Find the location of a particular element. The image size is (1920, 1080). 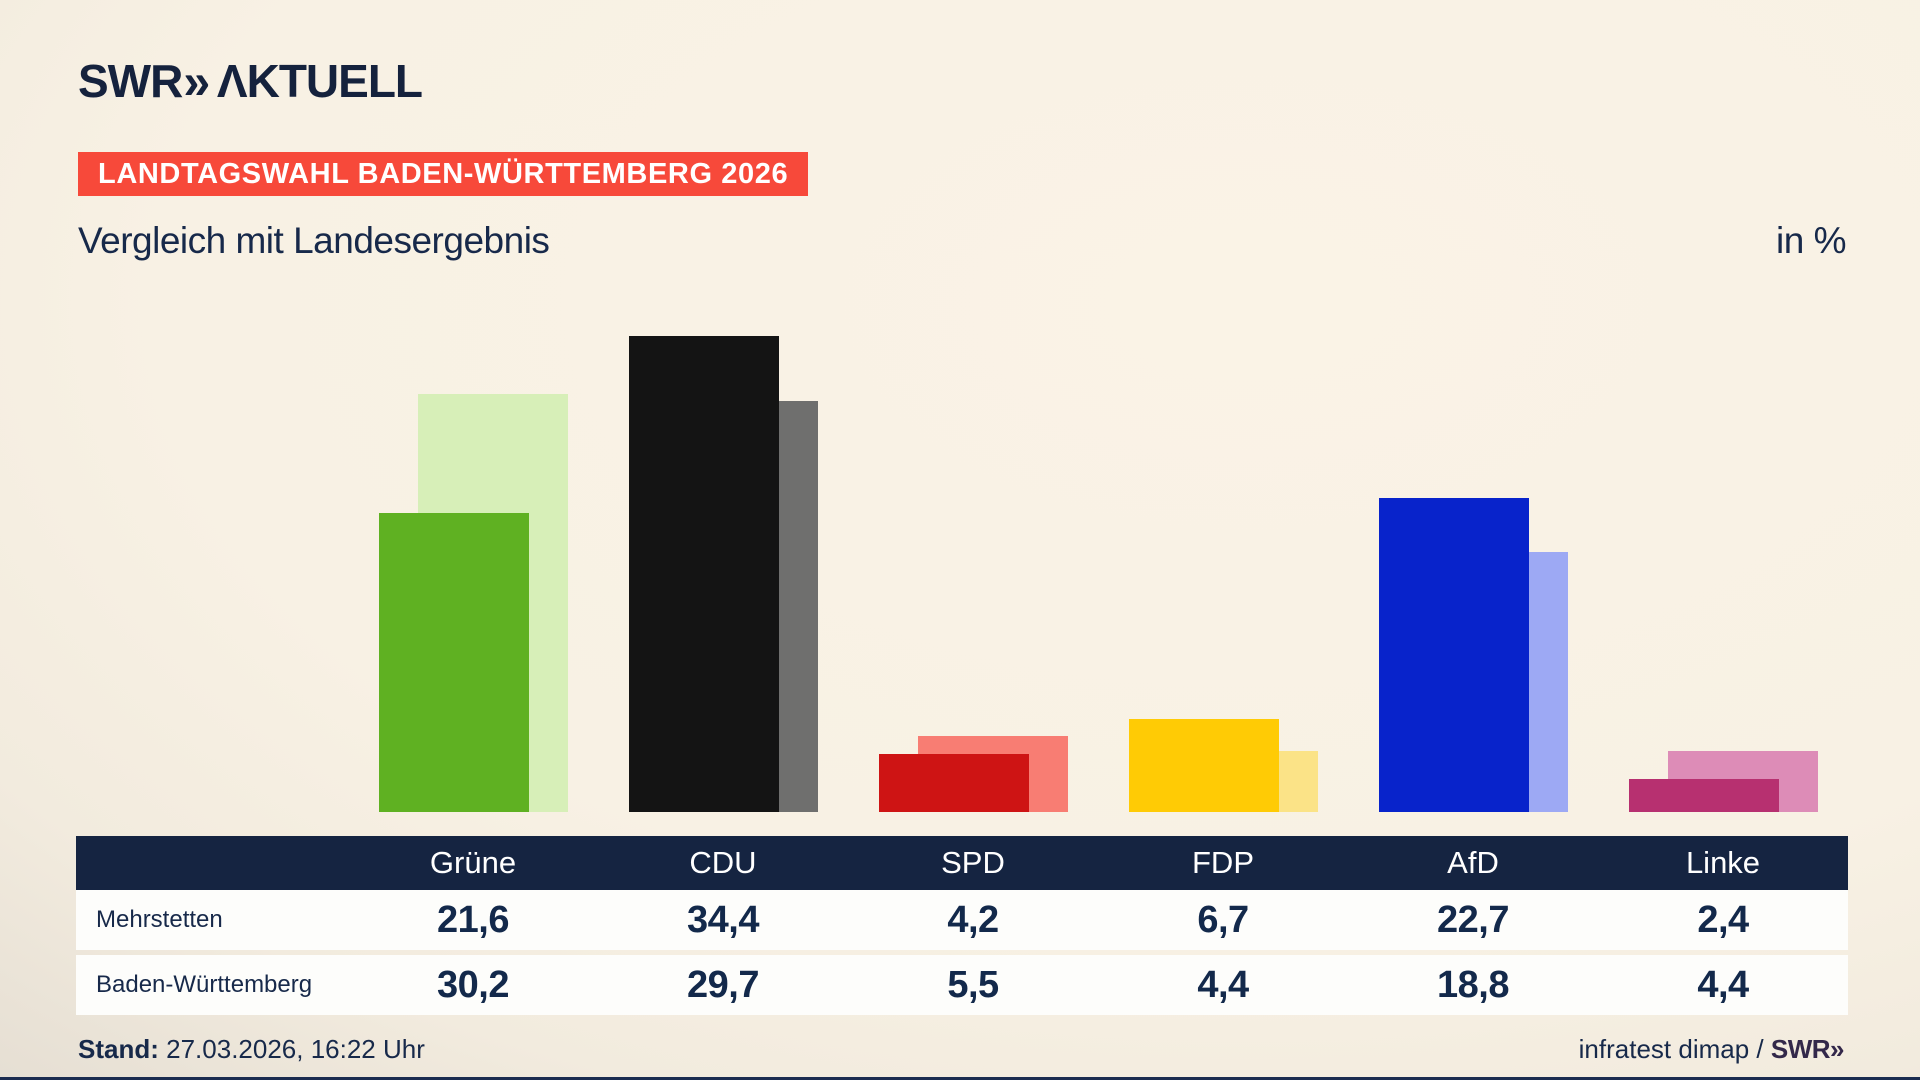

swr-aktuell-logo: SWR» ΛKTUELL is located at coordinates (250, 81).